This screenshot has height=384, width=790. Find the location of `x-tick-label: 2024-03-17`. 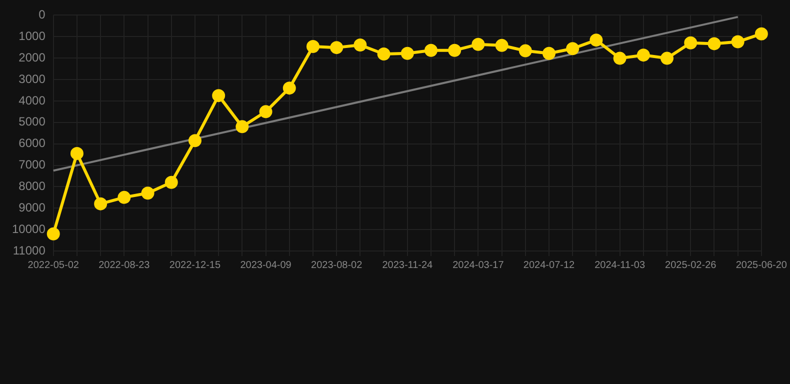

x-tick-label: 2024-03-17 is located at coordinates (478, 265).